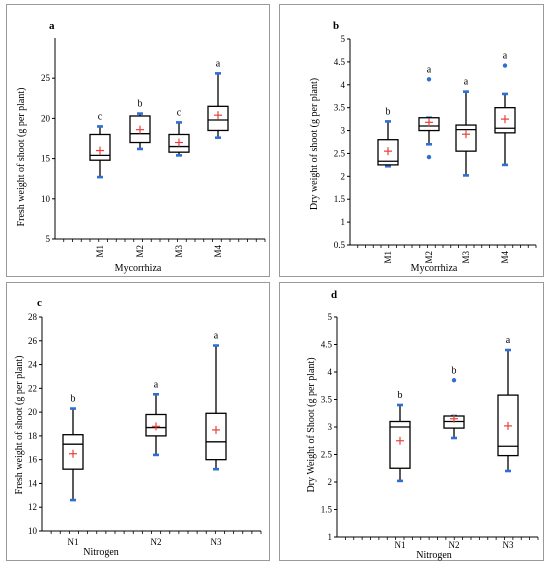  Describe the element at coordinates (46, 159) in the screenshot. I see `y-tick-label: 15` at that location.